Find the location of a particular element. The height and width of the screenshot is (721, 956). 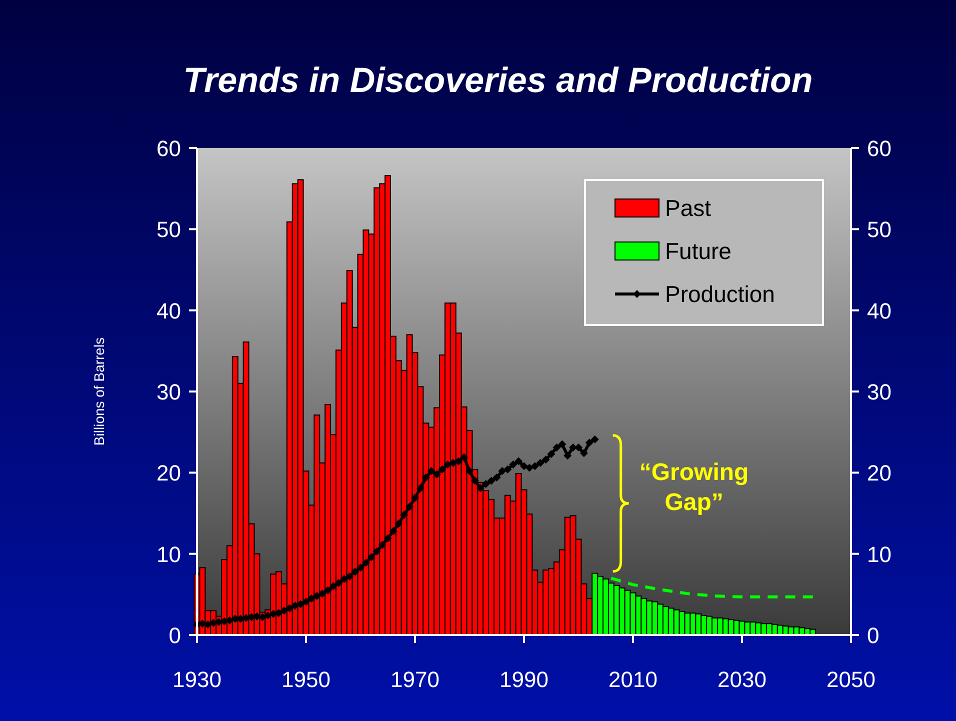

legend-label: Production is located at coordinates (720, 294).